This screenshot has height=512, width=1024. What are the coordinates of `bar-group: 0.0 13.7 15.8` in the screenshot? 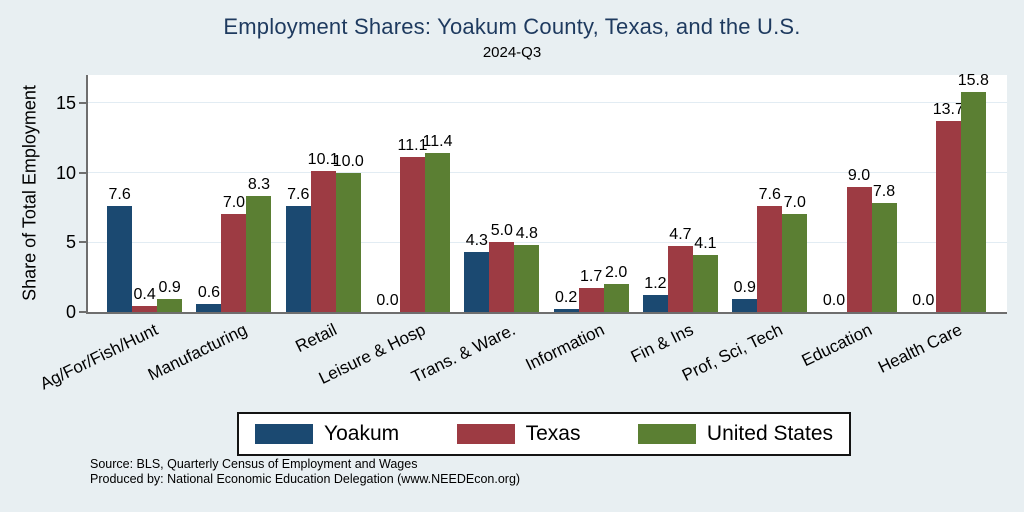 It's located at (948, 191).